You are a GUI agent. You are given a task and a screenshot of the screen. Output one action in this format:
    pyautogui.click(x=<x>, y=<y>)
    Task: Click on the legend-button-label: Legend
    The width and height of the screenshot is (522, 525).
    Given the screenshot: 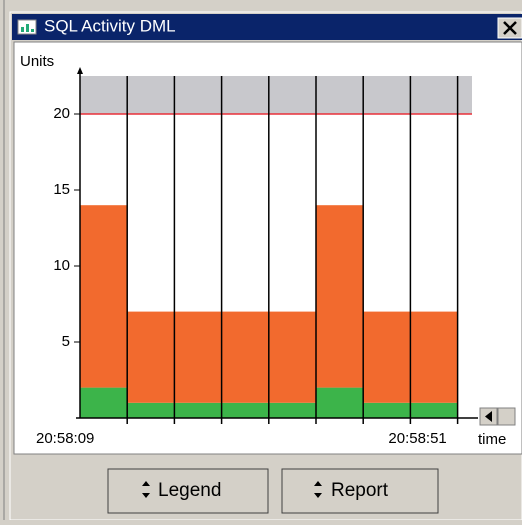 What is the action you would take?
    pyautogui.click(x=189, y=490)
    